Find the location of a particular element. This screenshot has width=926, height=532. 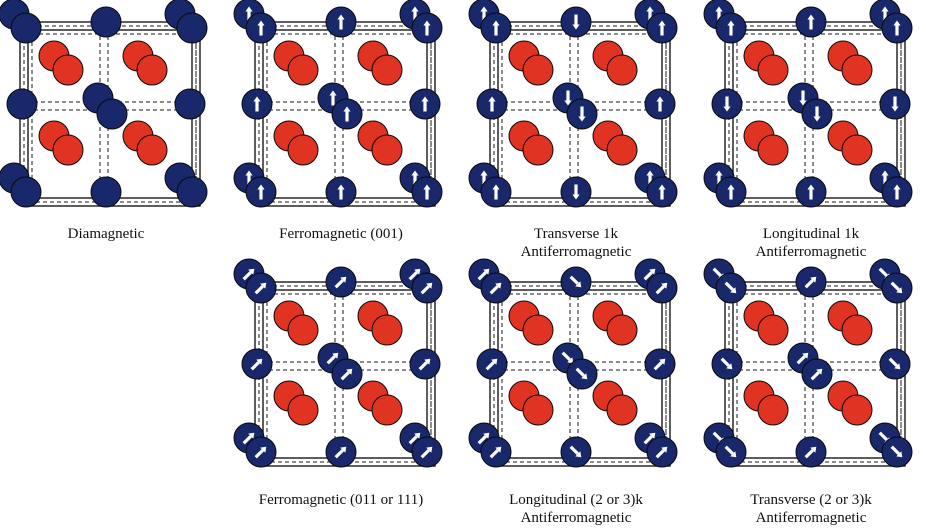

magnetic-face-atom-left-arrow-shaft is located at coordinates (725, 362).